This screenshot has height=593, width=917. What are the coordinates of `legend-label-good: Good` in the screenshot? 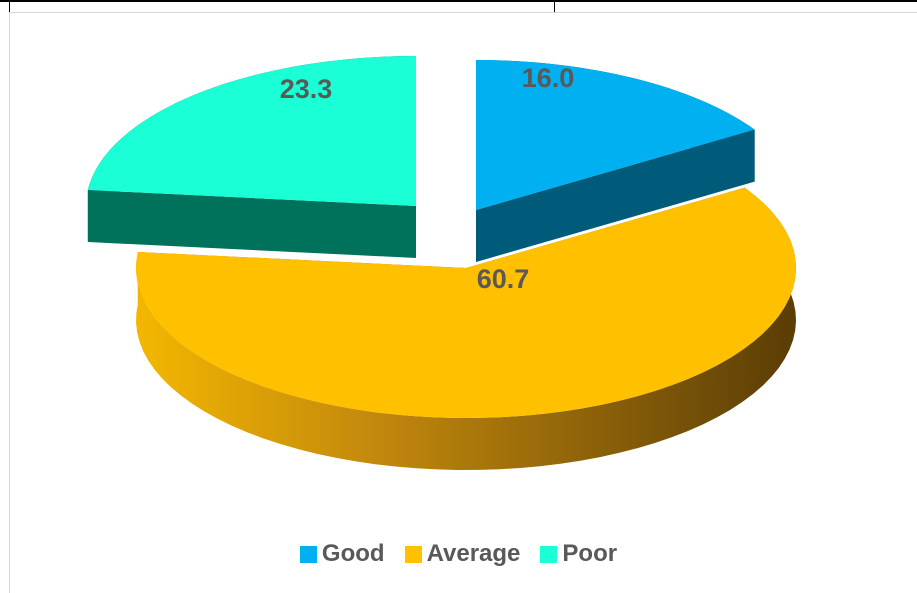 It's located at (353, 553).